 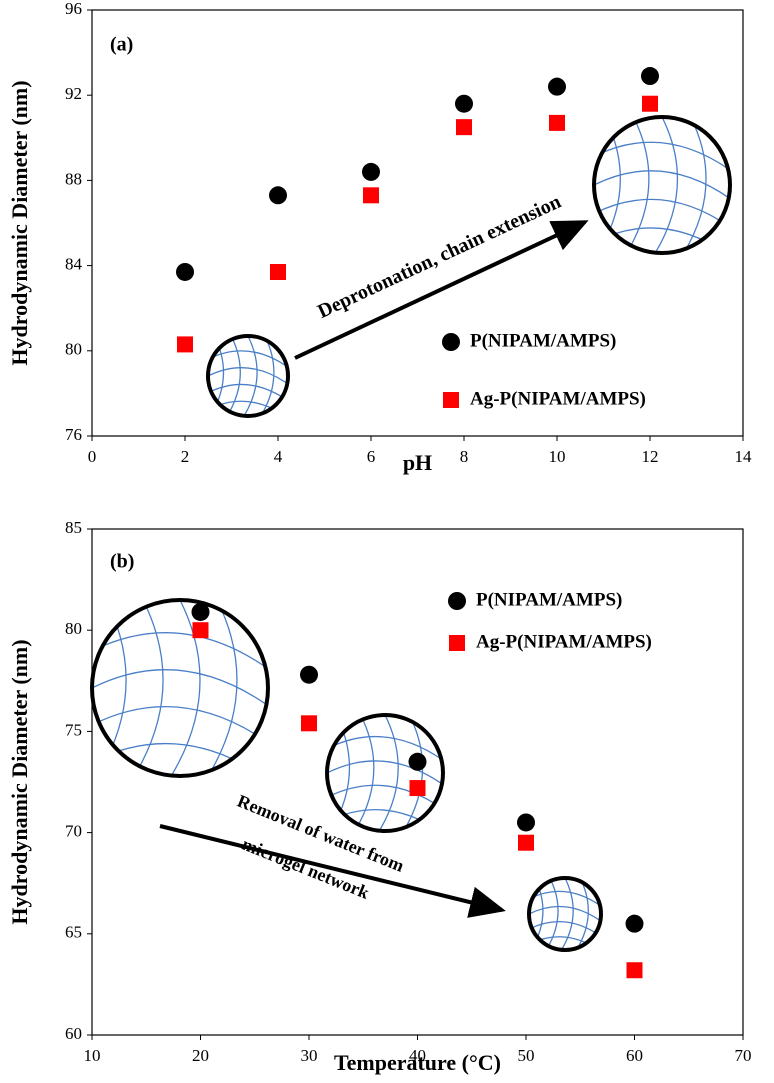 I want to click on y-tick-label: 88, so click(x=73, y=178).